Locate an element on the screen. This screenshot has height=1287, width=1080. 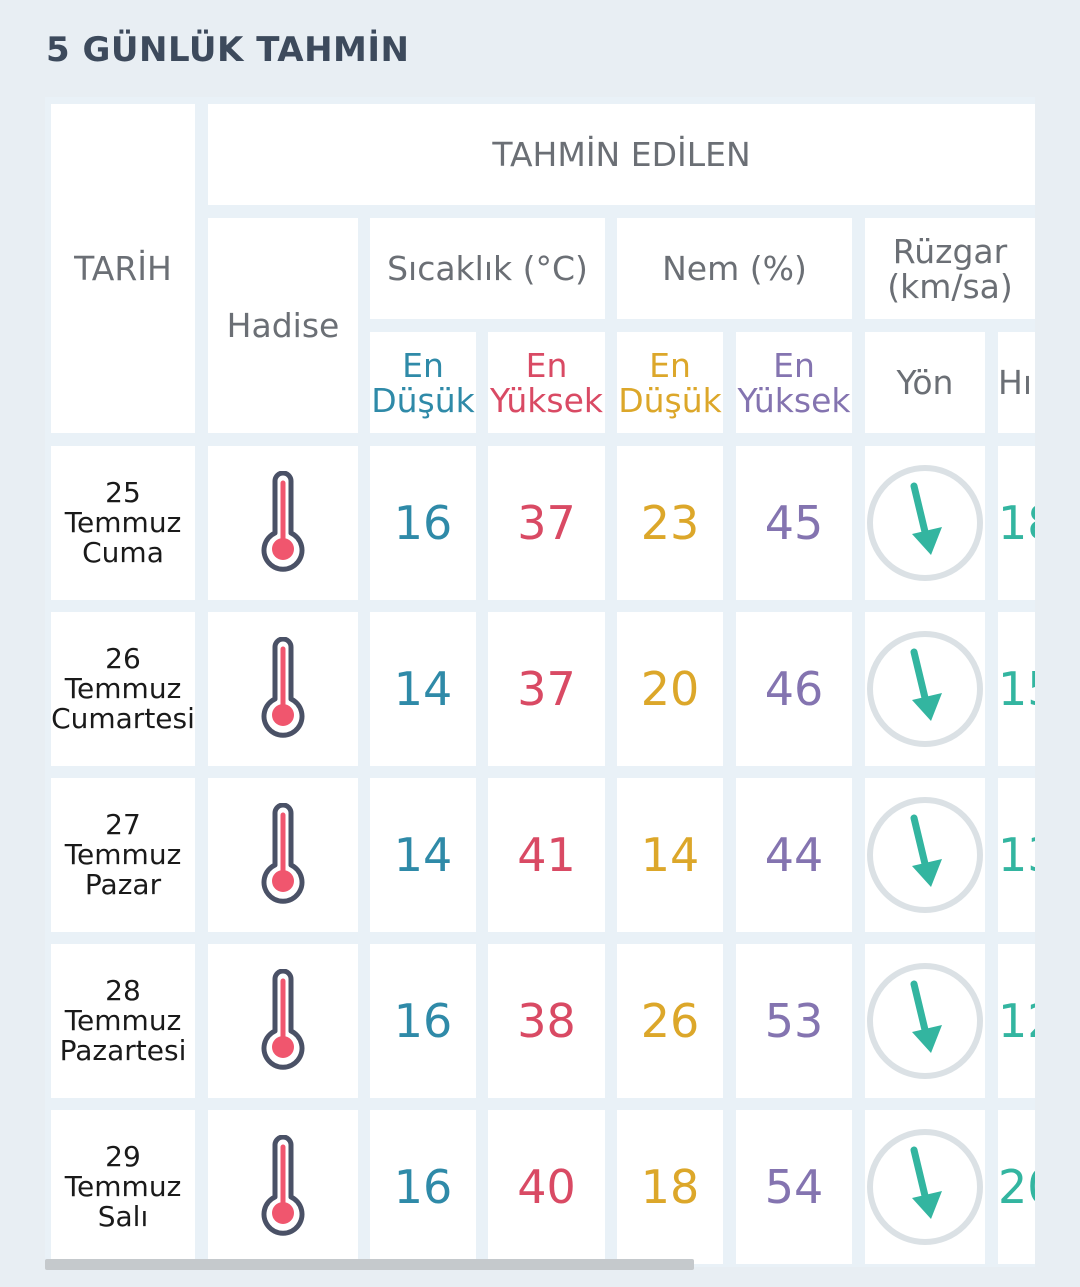
header-event: Hadise is located at coordinates (283, 325).